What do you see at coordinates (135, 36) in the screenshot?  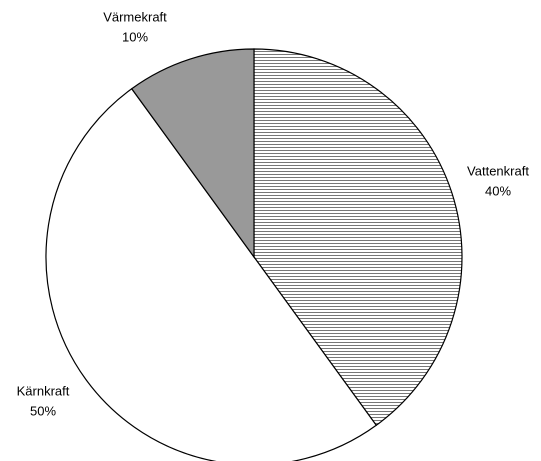 I see `slice-value-label: 10%` at bounding box center [135, 36].